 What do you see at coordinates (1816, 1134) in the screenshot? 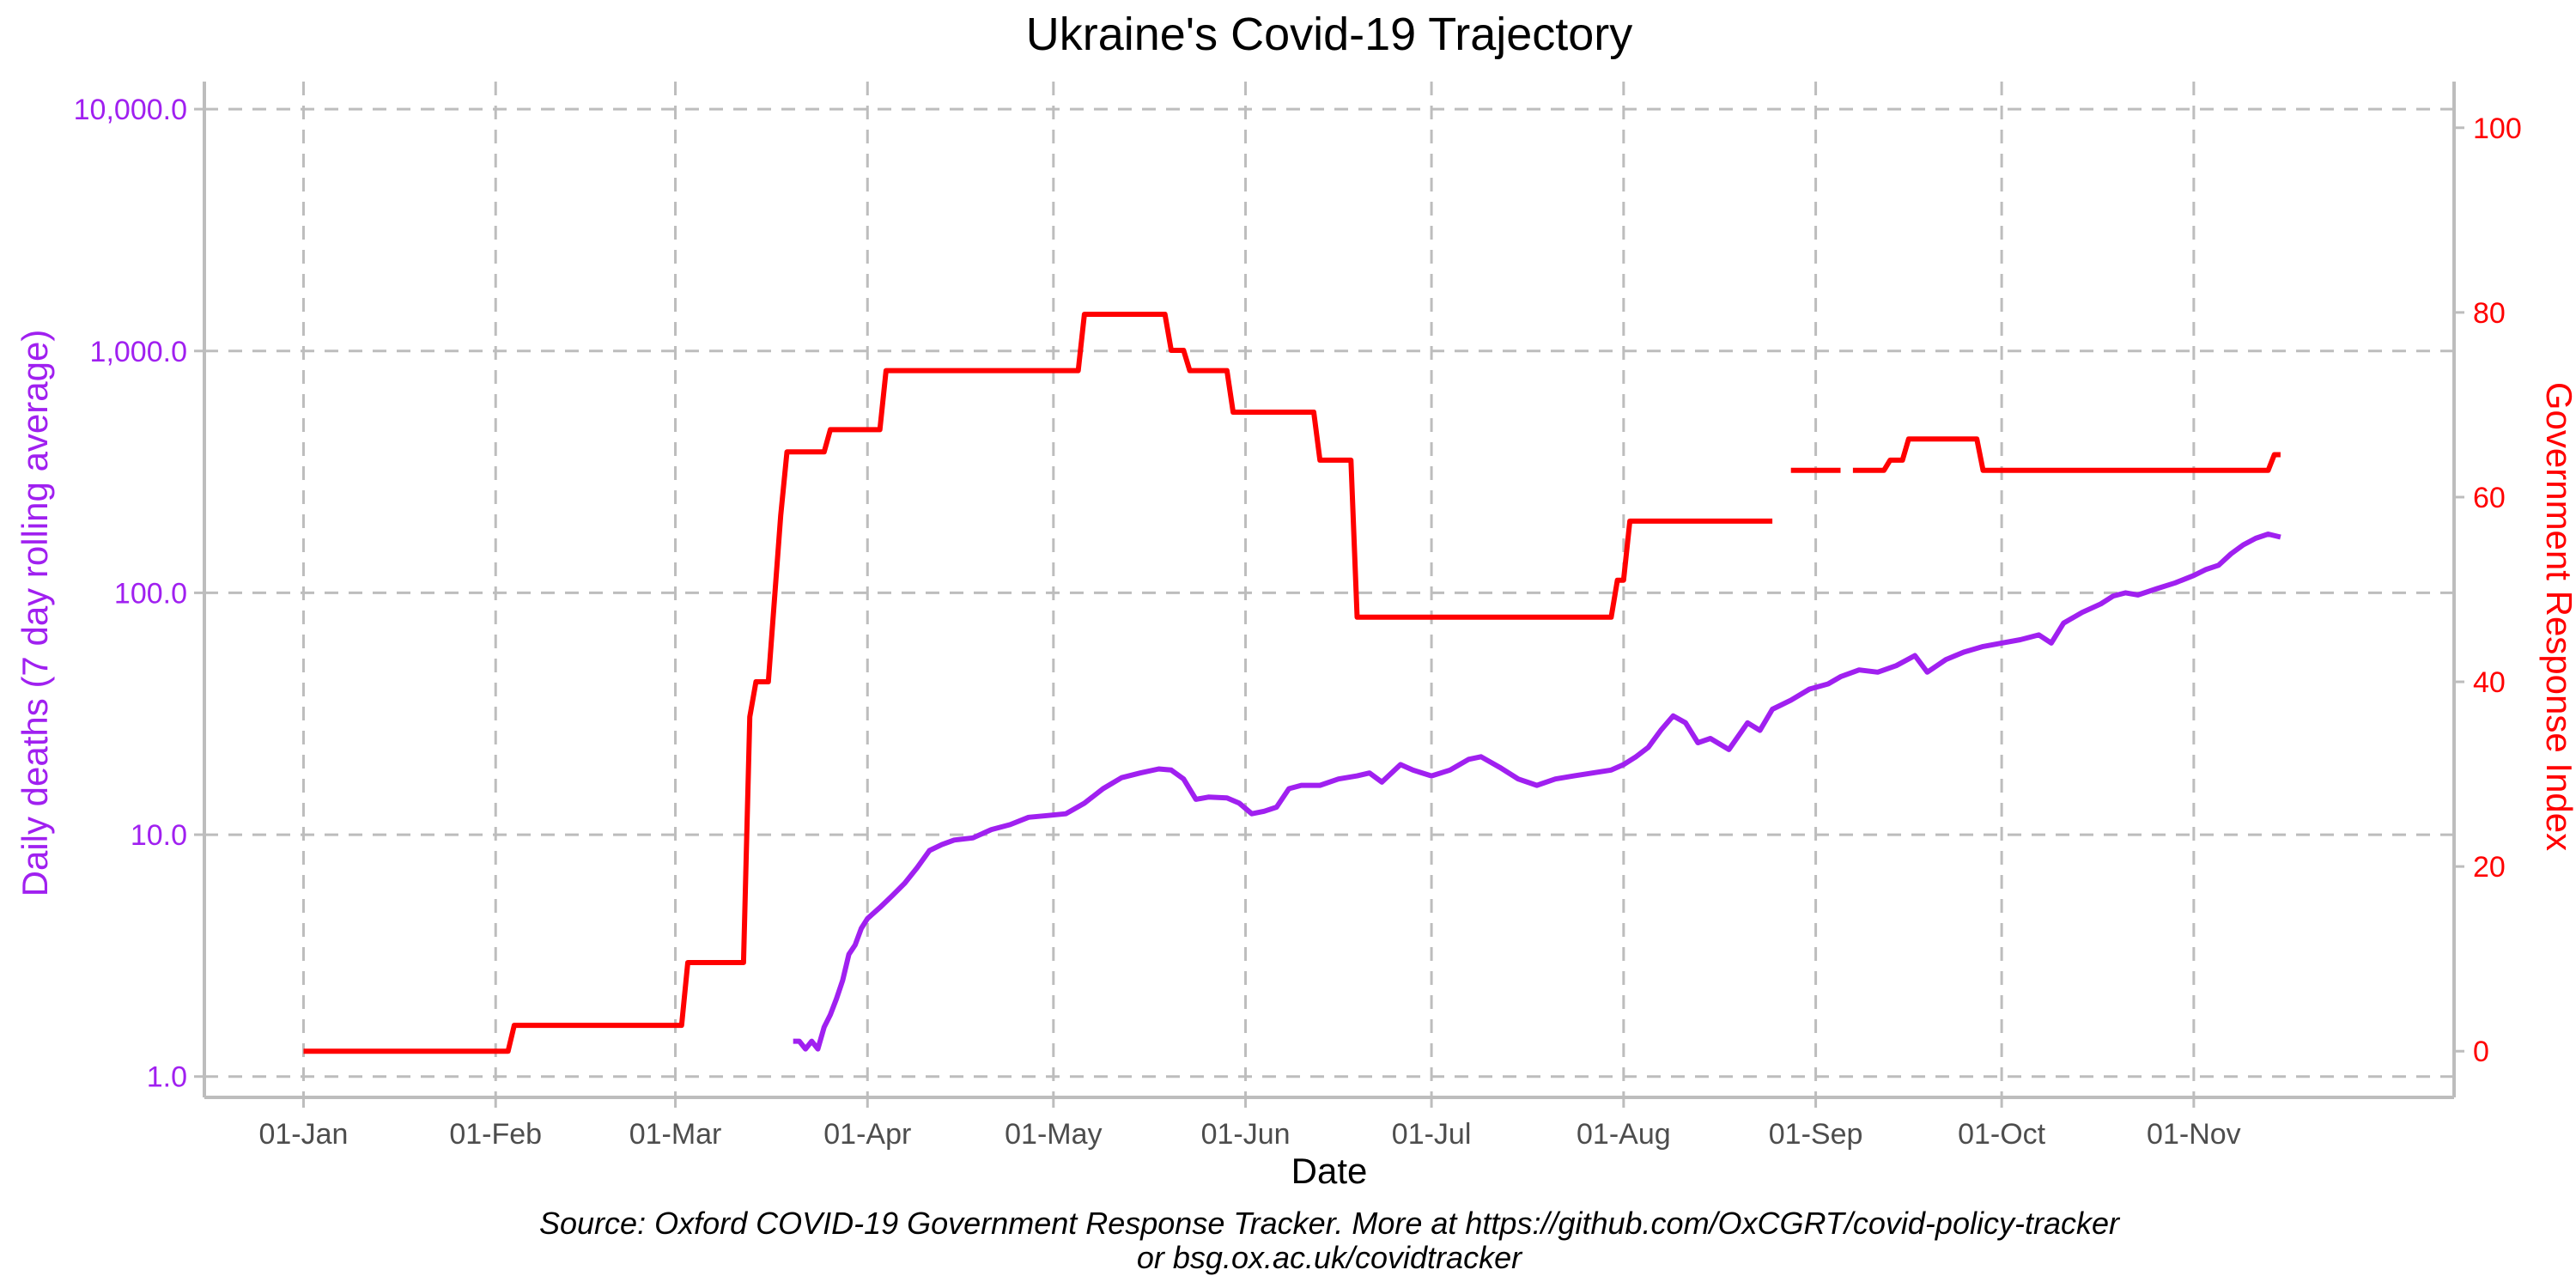
I see `x-tick-label: 01-Sep` at bounding box center [1816, 1134].